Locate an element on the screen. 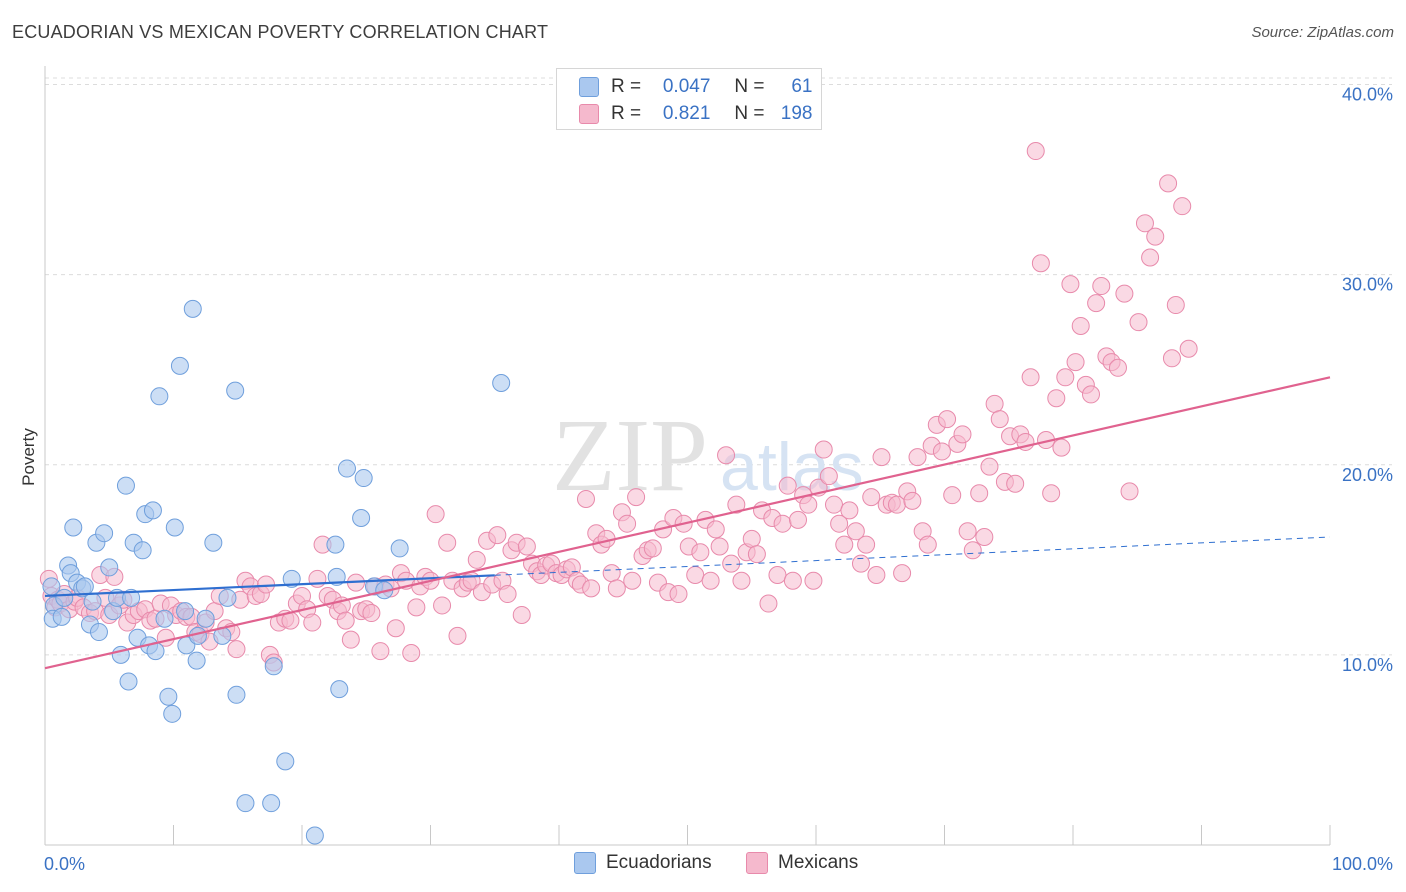  stats-legend: R = 0.047 N = 61 R = 0.821 N = 198 is located at coordinates (689, 99).